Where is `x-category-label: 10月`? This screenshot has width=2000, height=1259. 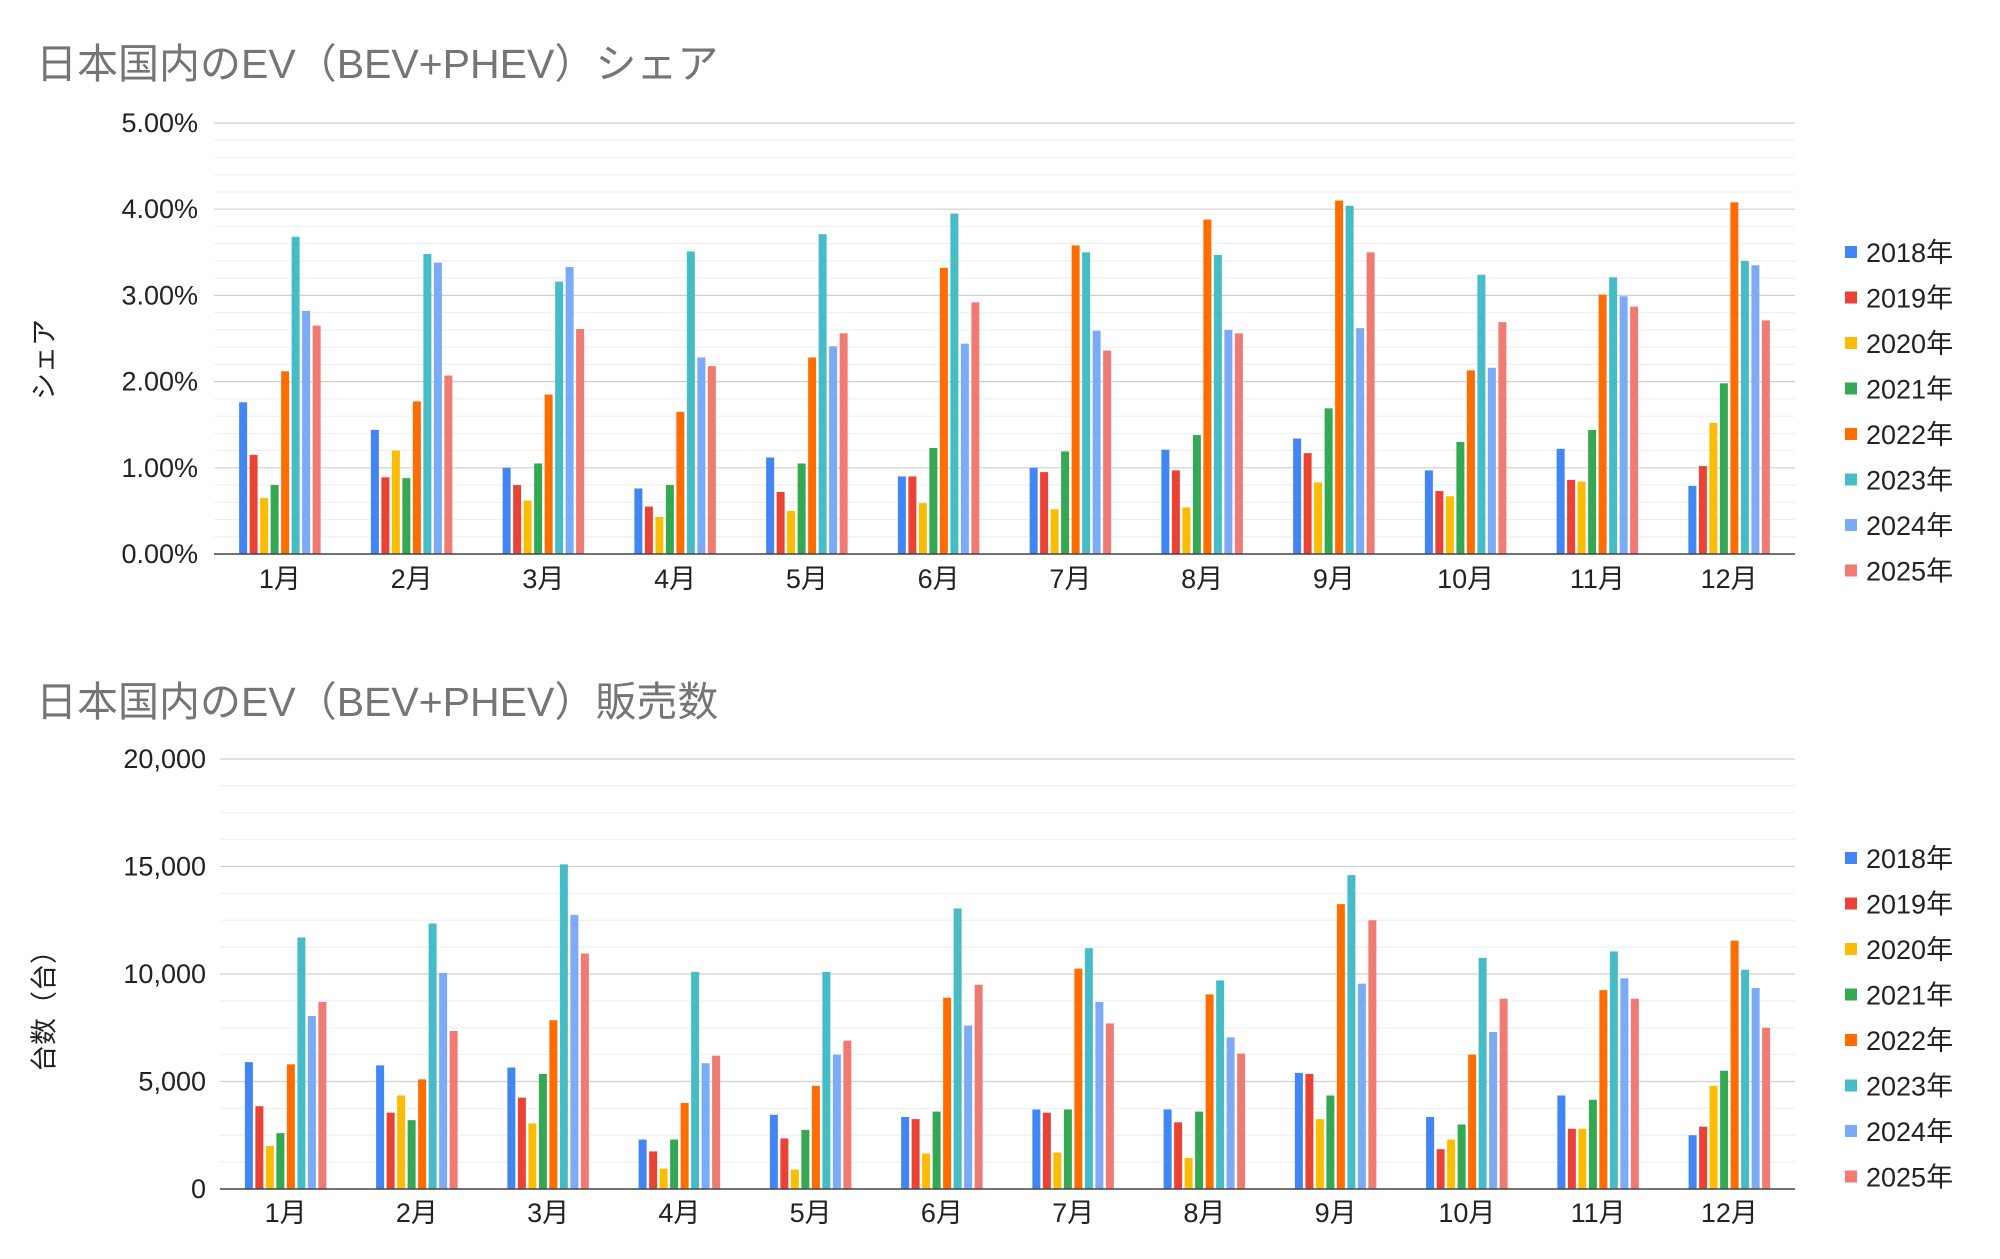 x-category-label: 10月 is located at coordinates (1466, 1213).